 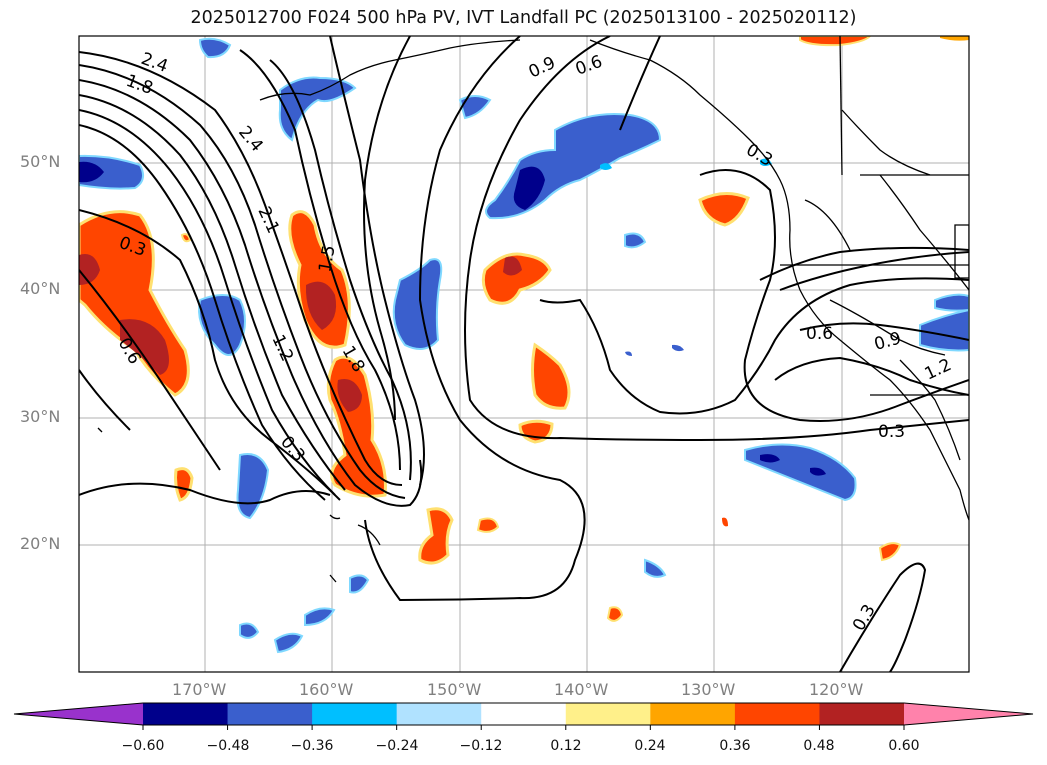 What do you see at coordinates (143, 746) in the screenshot?
I see `colorbar-tick-label: −0.60` at bounding box center [143, 746].